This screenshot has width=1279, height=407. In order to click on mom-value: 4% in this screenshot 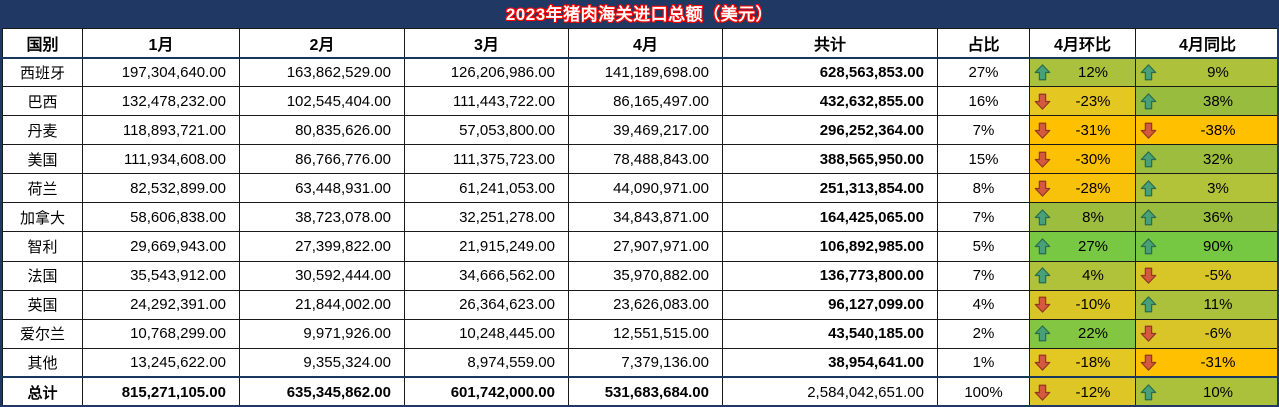, I will do `click(1093, 276)`.